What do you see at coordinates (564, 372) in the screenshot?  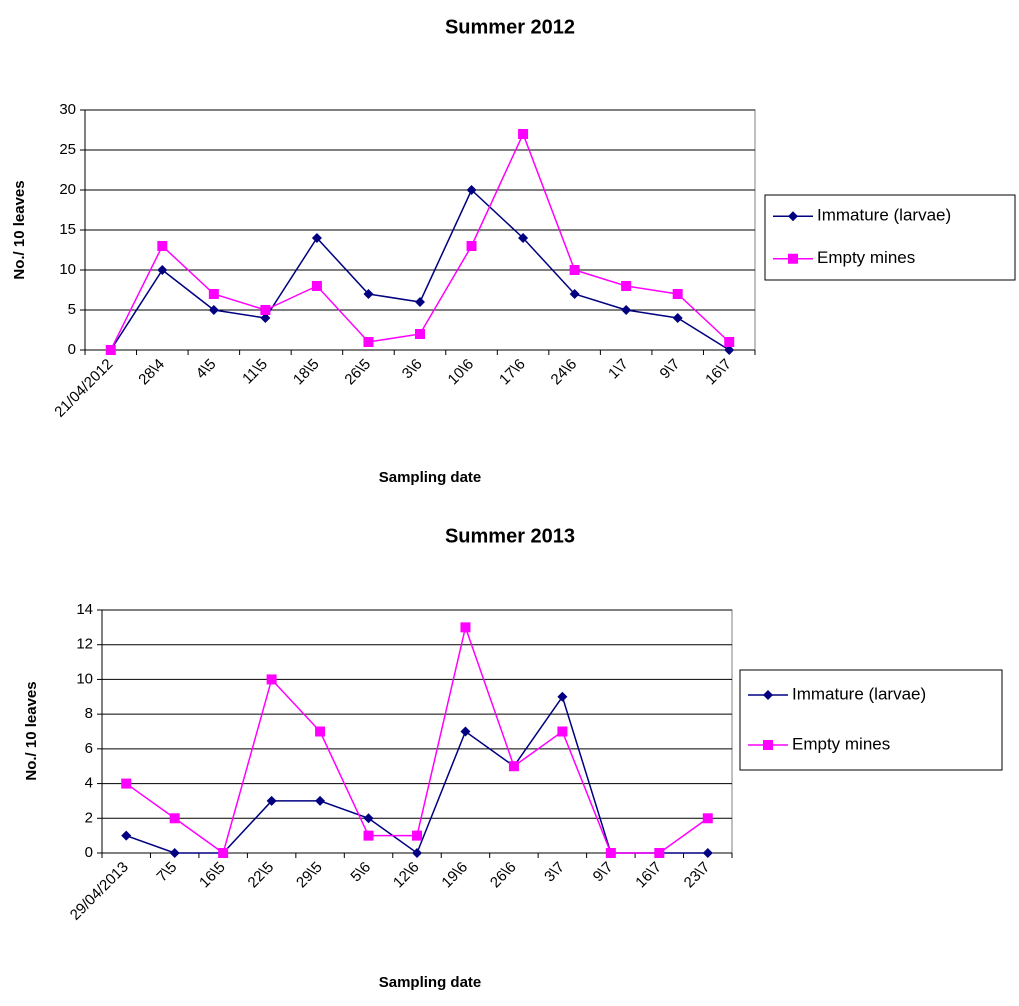 I see `x-tick-label: 24\6` at bounding box center [564, 372].